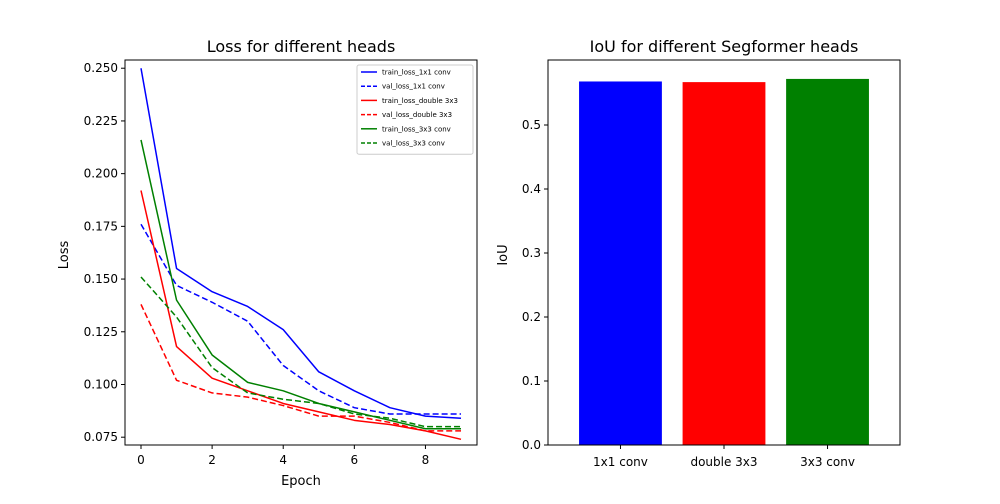 This screenshot has width=1000, height=504. What do you see at coordinates (531, 253) in the screenshot?
I see `y-tick-label: 0.3` at bounding box center [531, 253].